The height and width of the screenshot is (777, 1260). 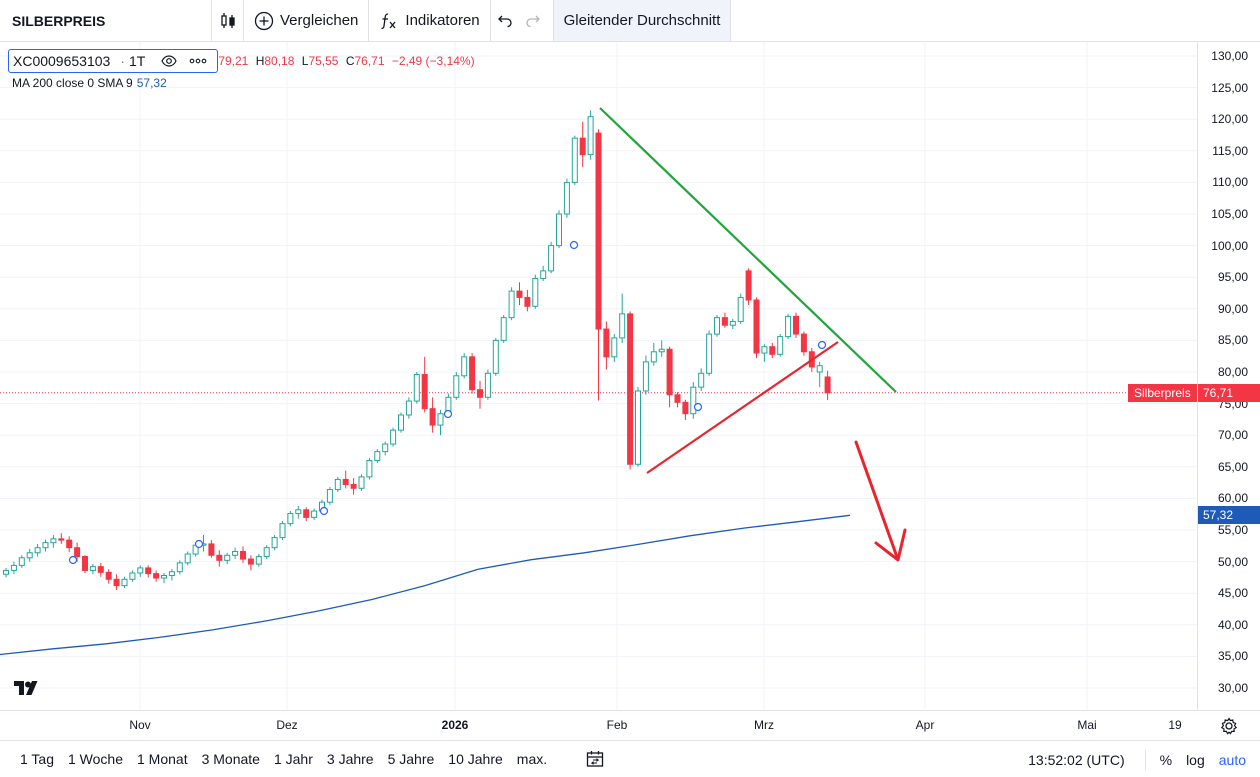 What do you see at coordinates (37, 759) in the screenshot?
I see `range-1d: 1 Tag` at bounding box center [37, 759].